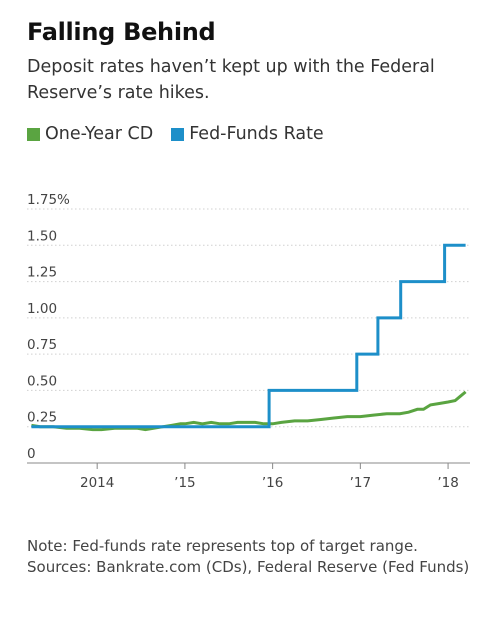 The height and width of the screenshot is (637, 500). Describe the element at coordinates (48, 327) in the screenshot. I see `y-axis-tick-labels: 0 0.25 0.50 0.75 1.00 1.25 1.50 1.75%` at that location.